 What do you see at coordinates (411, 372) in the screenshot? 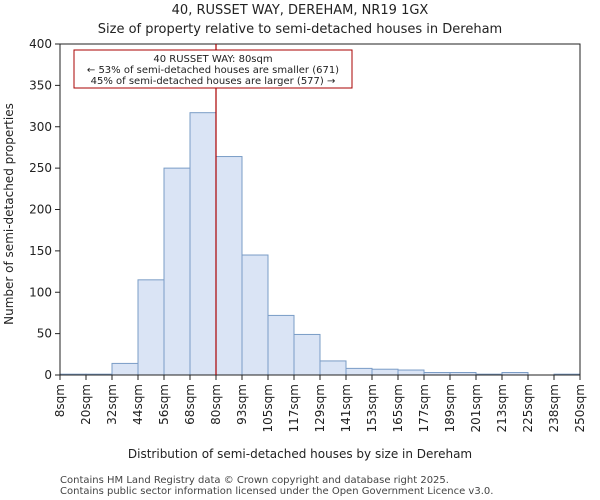
I see `bar-165sqm` at bounding box center [411, 372].